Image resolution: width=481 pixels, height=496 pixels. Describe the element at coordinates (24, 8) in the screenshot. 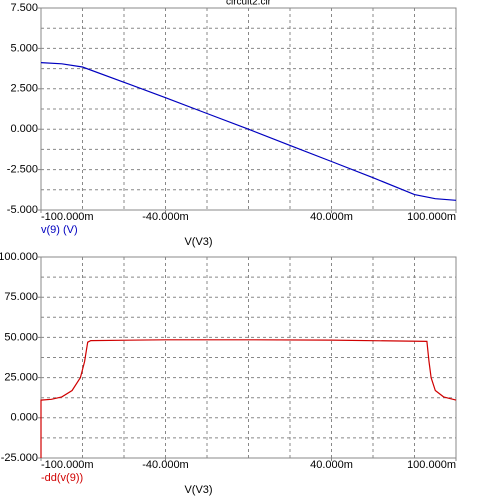

I see `y-tick-label: 7.500` at that location.